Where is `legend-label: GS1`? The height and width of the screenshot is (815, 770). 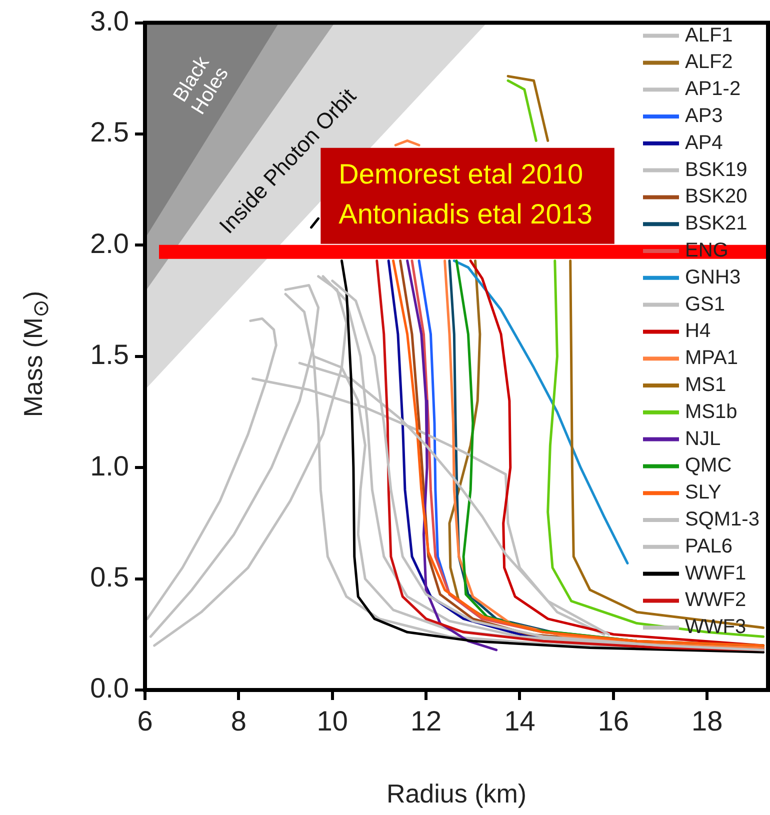 legend-label: GS1 is located at coordinates (705, 304).